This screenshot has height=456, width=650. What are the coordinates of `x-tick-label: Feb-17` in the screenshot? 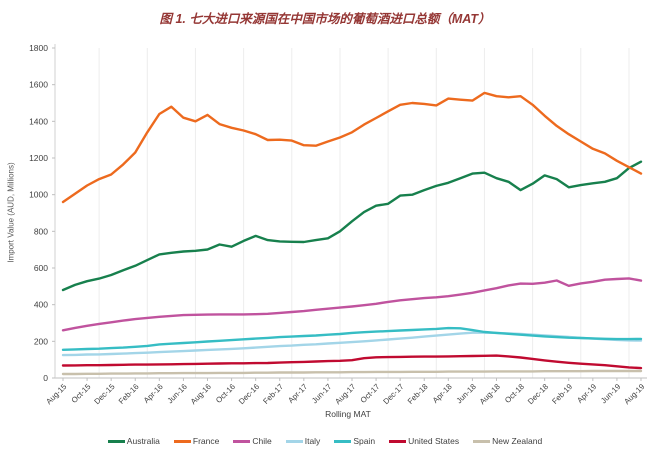 It's located at (273, 394).